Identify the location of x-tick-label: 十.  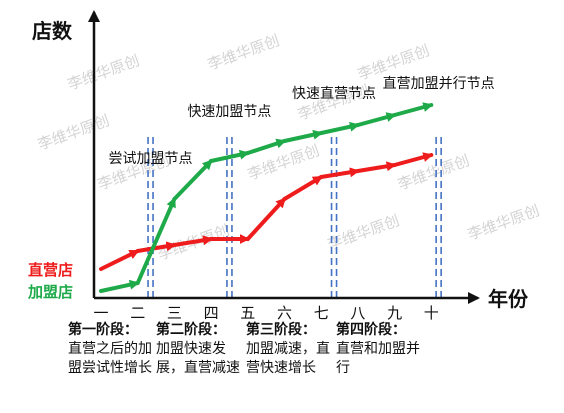
(431, 312).